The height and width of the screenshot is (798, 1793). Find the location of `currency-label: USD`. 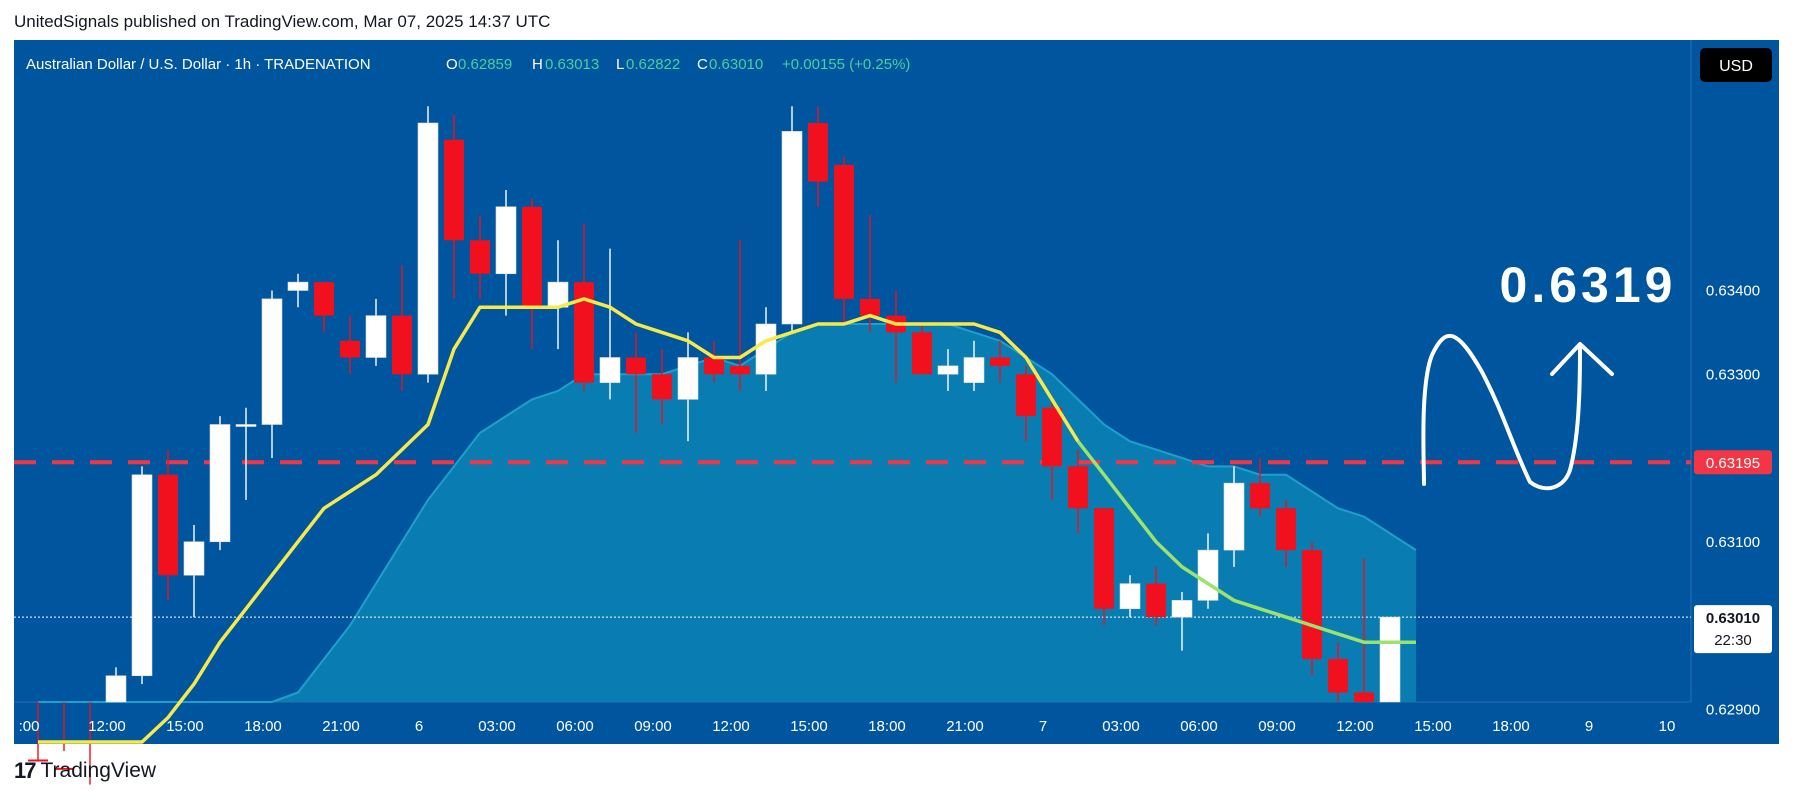

currency-label: USD is located at coordinates (1736, 66).